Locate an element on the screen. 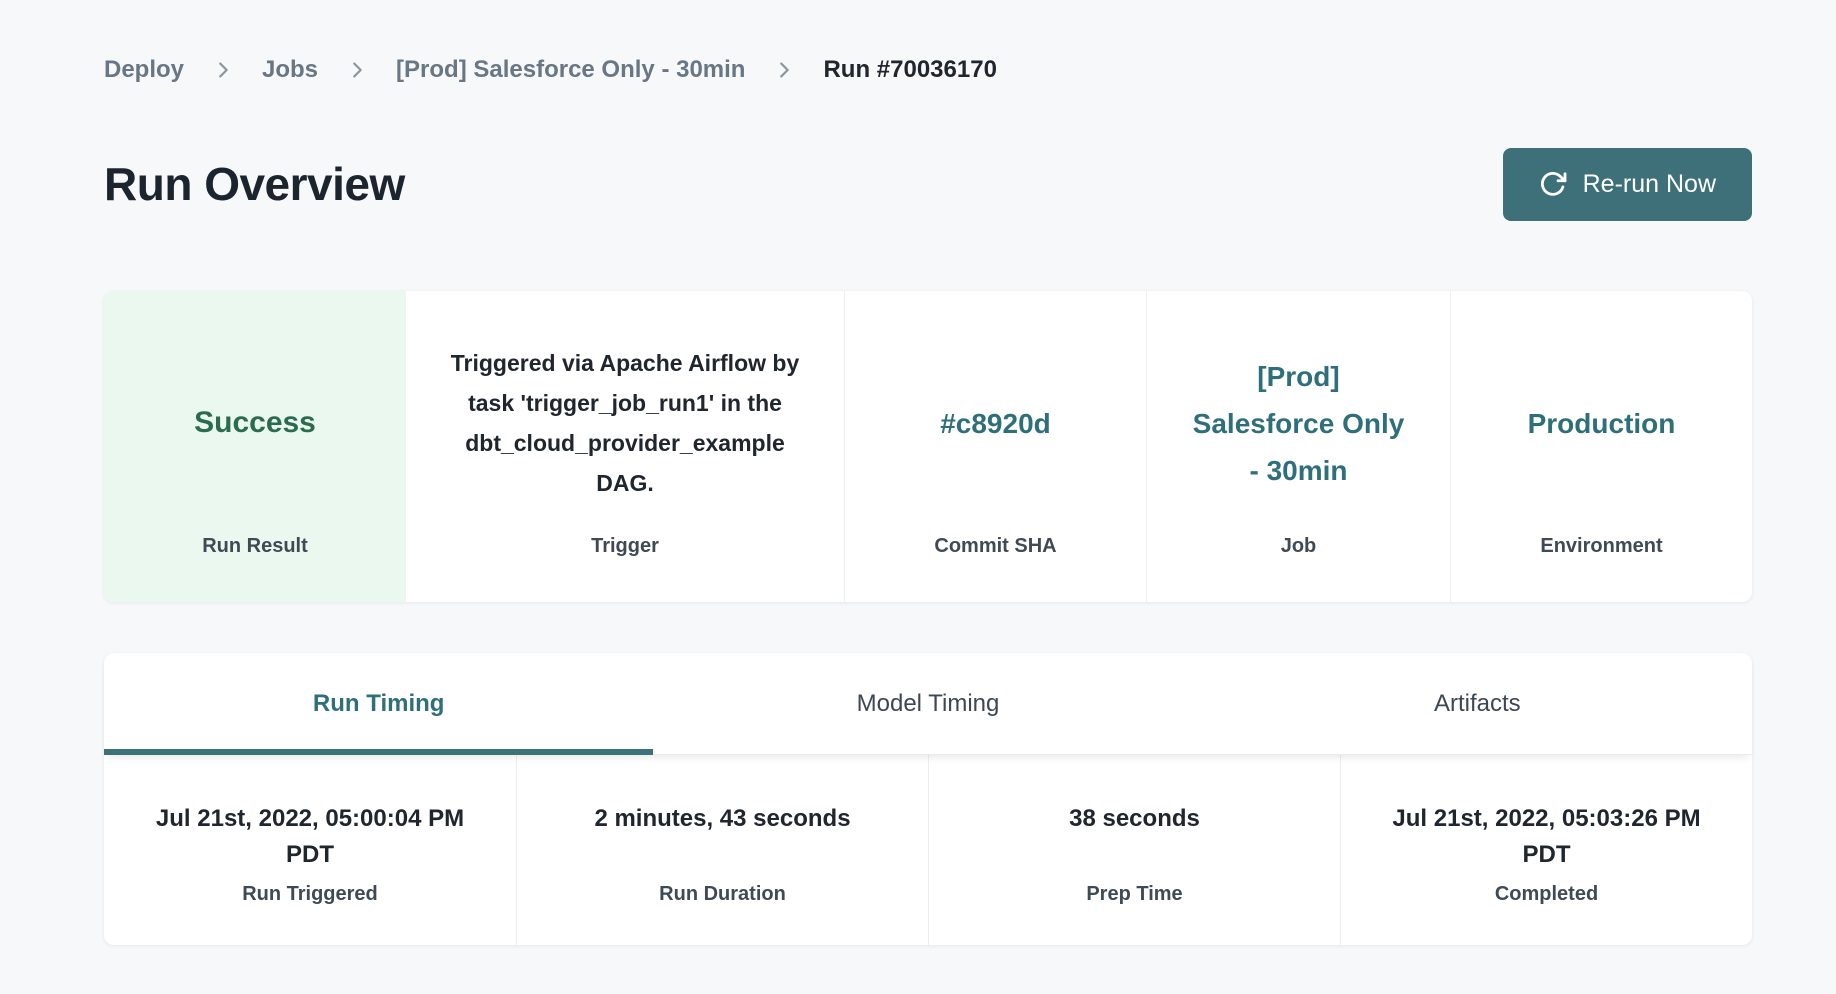 This screenshot has width=1836, height=994. trigger-label: Trigger is located at coordinates (625, 546).